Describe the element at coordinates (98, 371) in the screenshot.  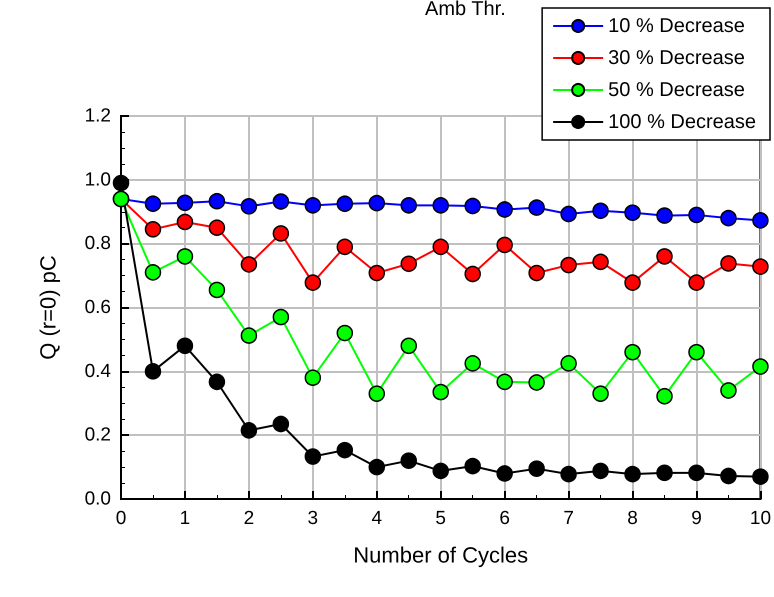
I see `y-tick-label: 0.4` at that location.